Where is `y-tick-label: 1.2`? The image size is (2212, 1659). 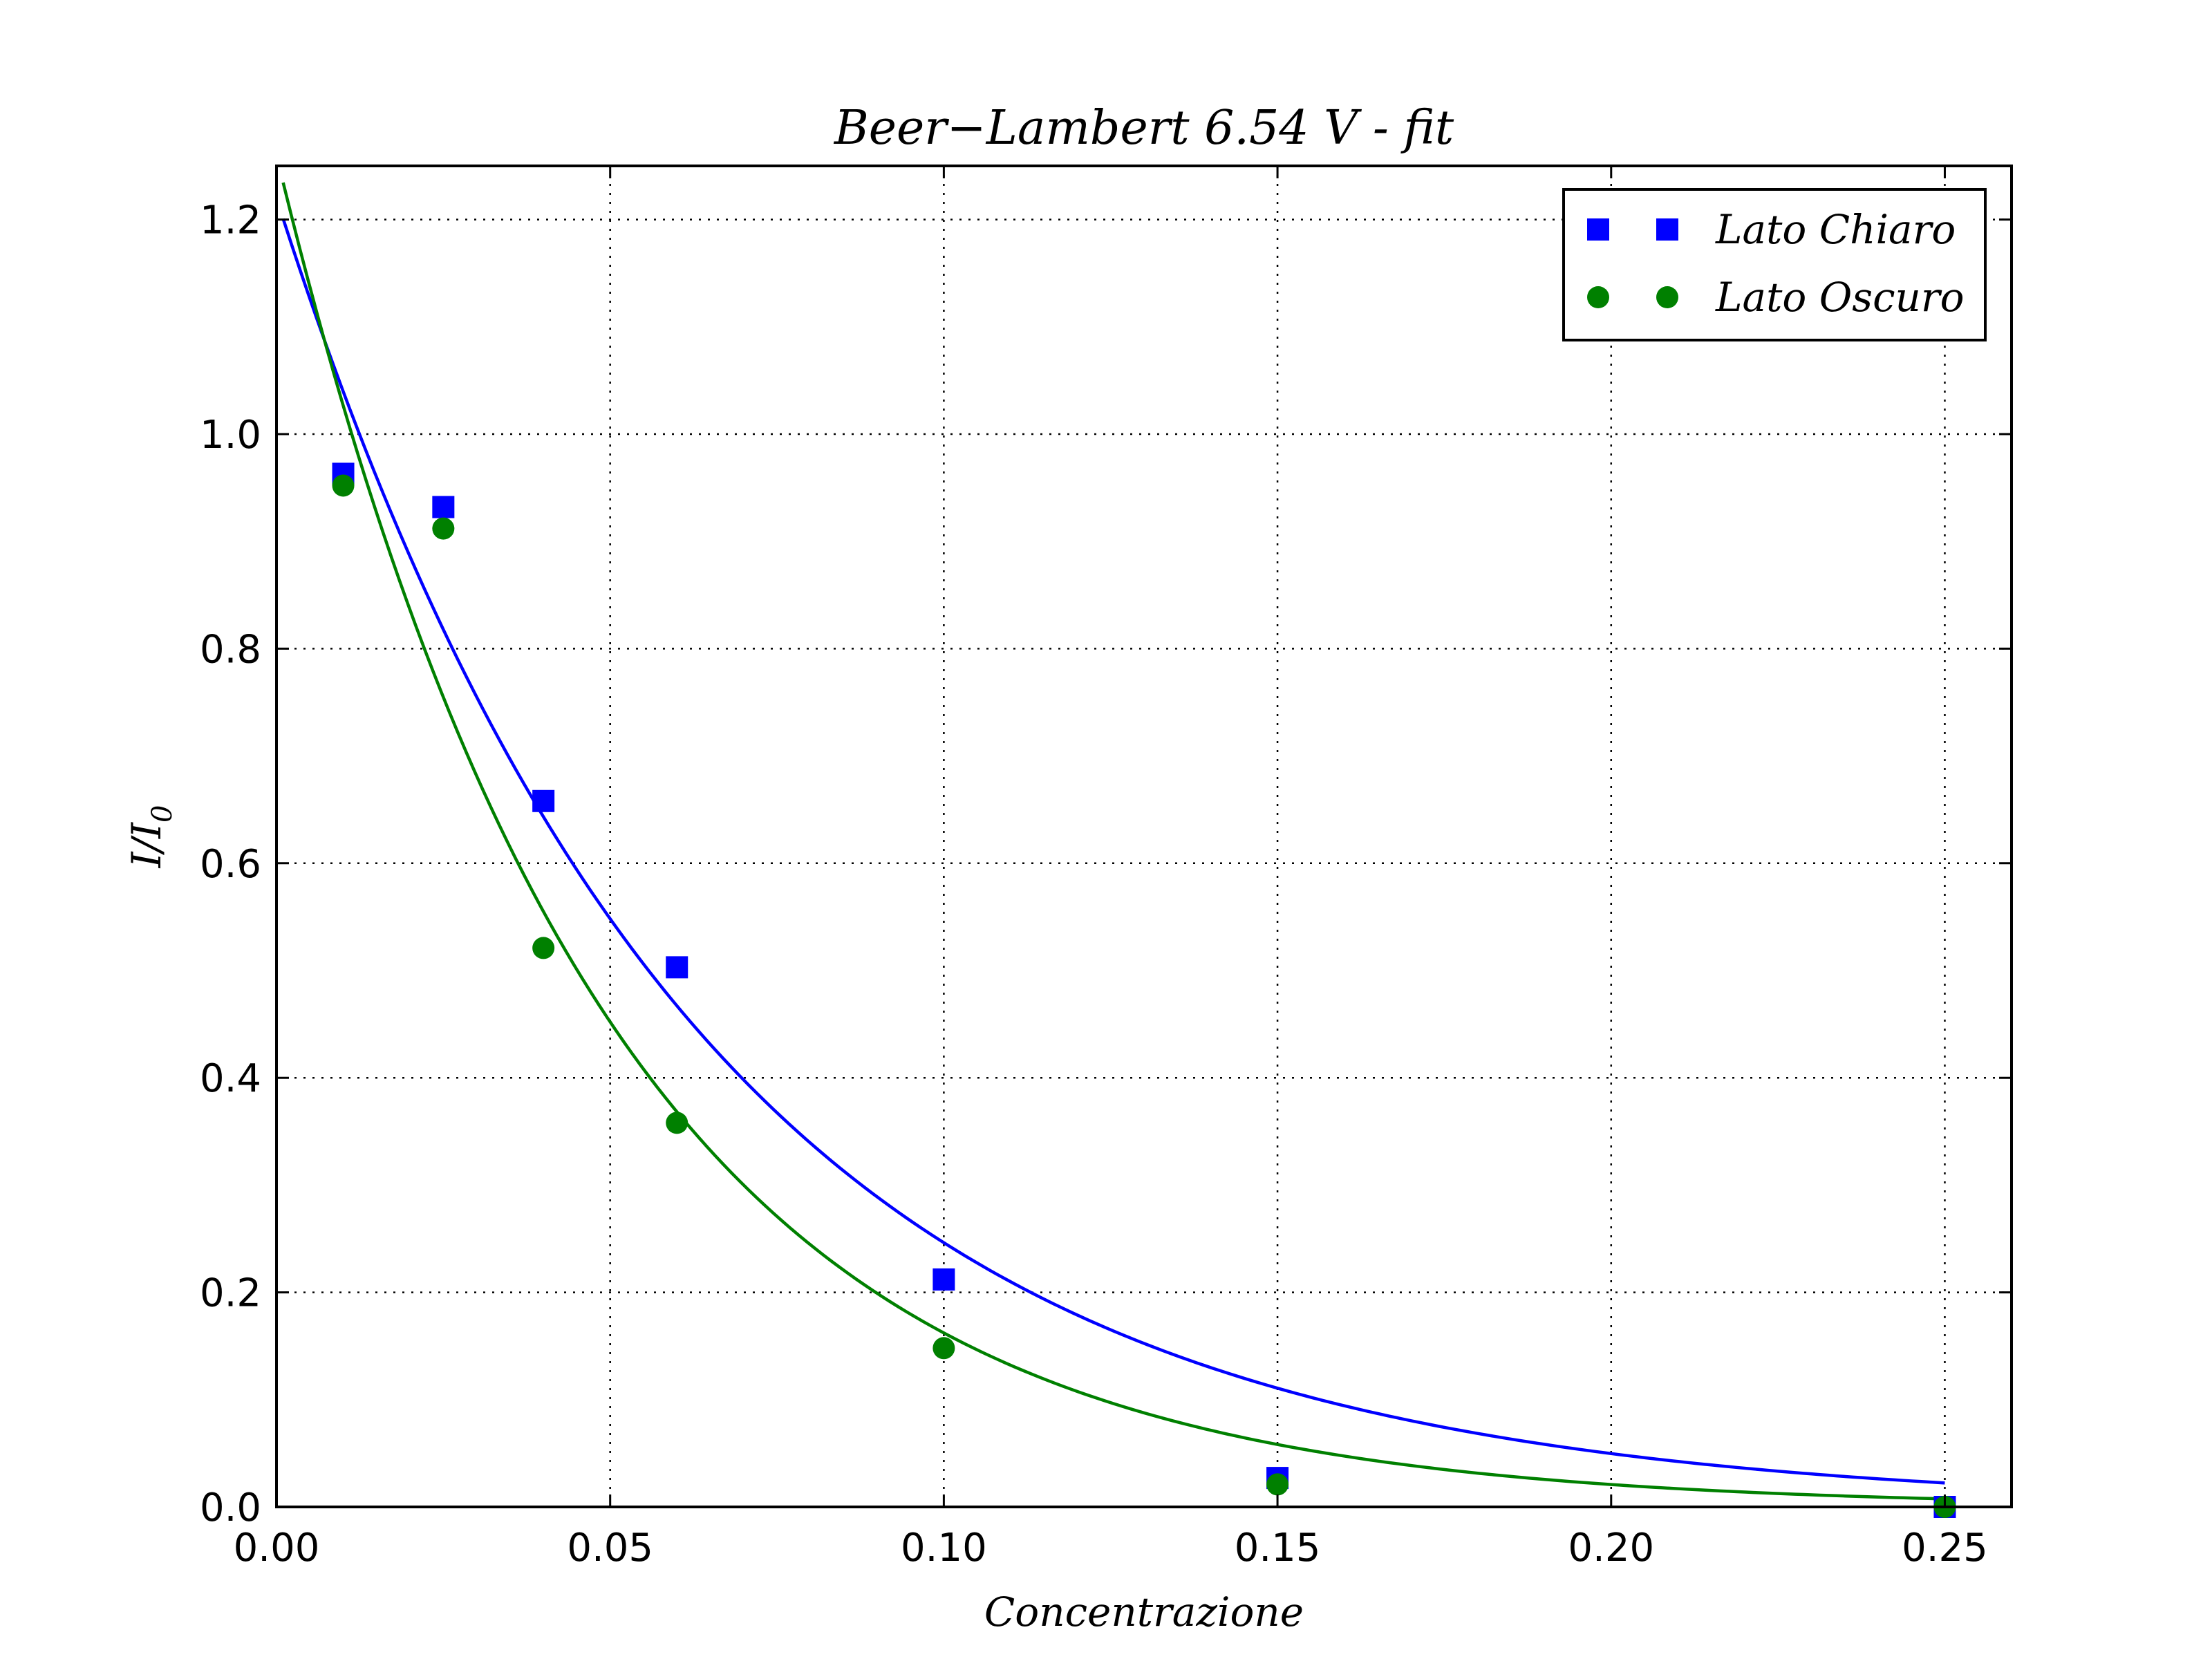
y-tick-label: 1.2 is located at coordinates (231, 221).